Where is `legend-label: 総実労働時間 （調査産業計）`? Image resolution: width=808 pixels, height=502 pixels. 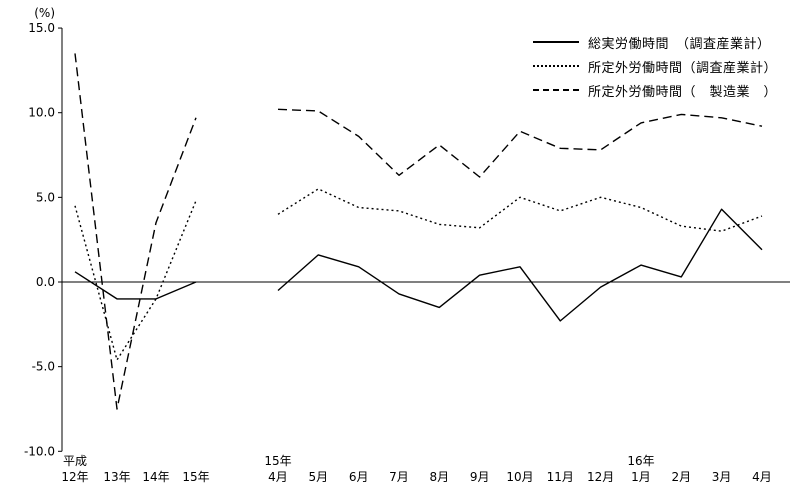
legend-label: 総実労働時間 （調査産業計） is located at coordinates (679, 44).